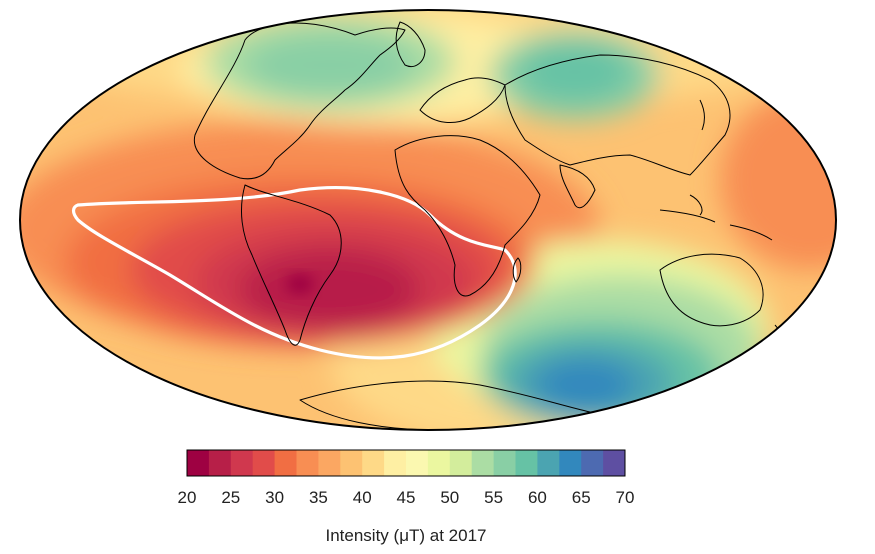 The width and height of the screenshot is (875, 554). What do you see at coordinates (230, 497) in the screenshot?
I see `colorbar-tick-label: 25` at bounding box center [230, 497].